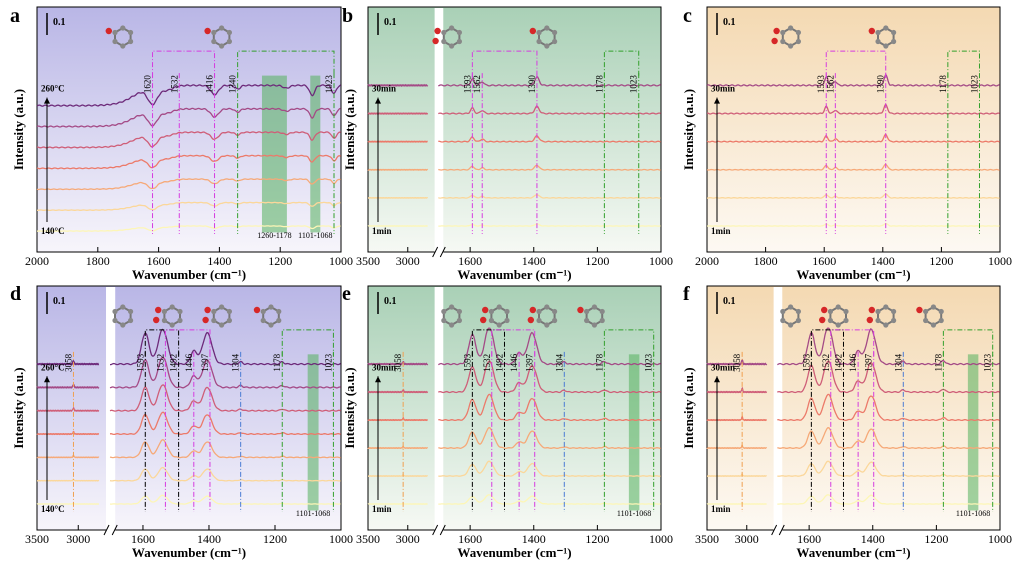 This screenshot has width=1023, height=576. What do you see at coordinates (123, 316) in the screenshot?
I see `molecule-benzene` at bounding box center [123, 316].